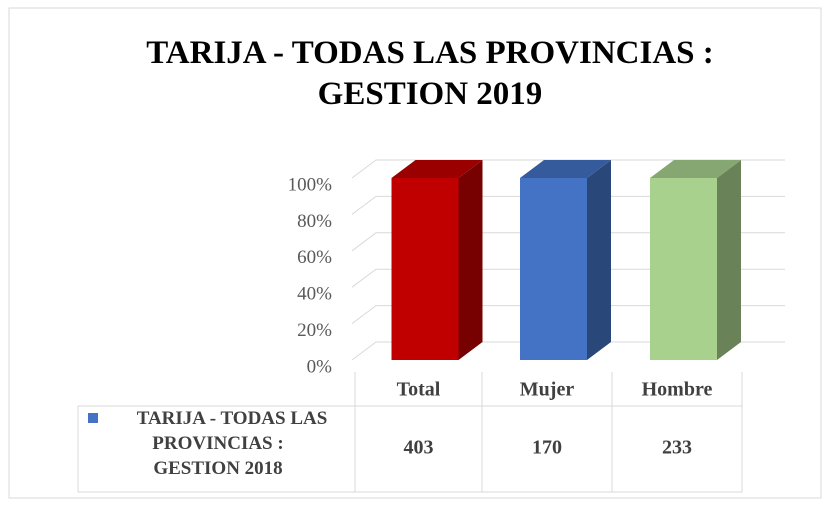 This screenshot has height=506, width=828. What do you see at coordinates (419, 448) in the screenshot?
I see `data-table-value: 403` at bounding box center [419, 448].